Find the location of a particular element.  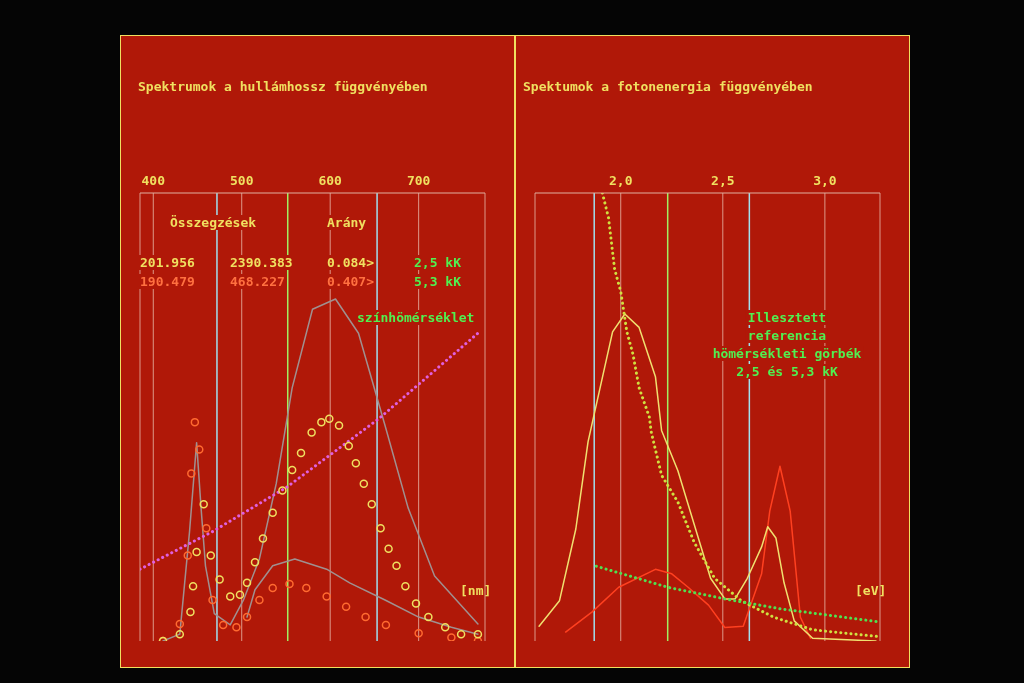

text: 2390.383 is located at coordinates (261, 262).